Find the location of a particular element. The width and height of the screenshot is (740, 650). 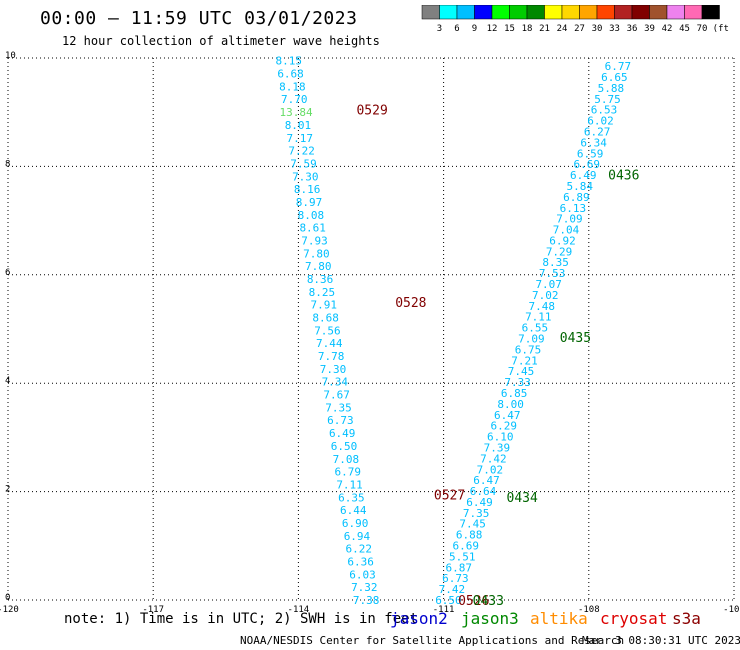

swh-value-label: 6.27 is located at coordinates (597, 132).